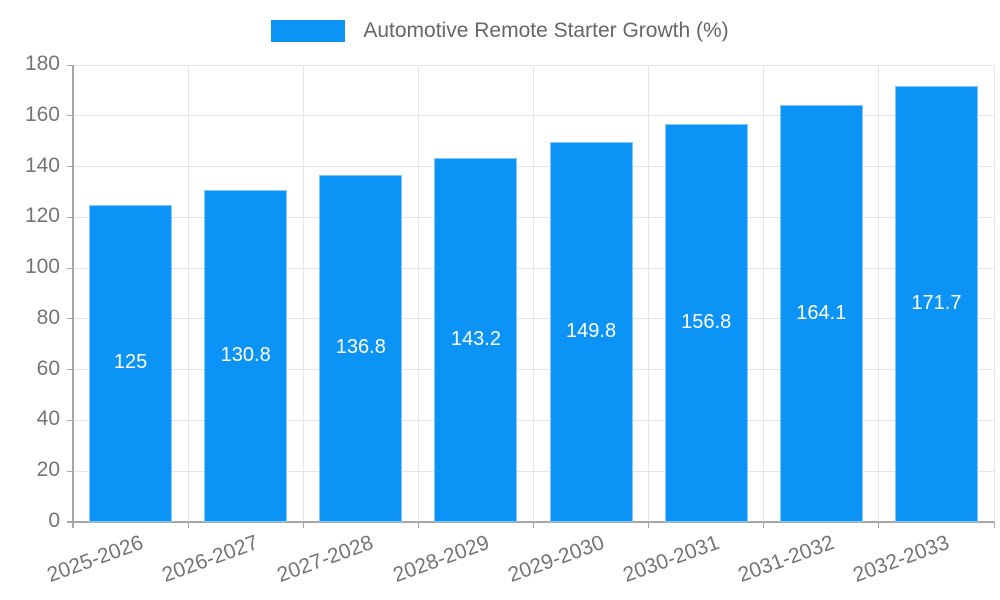 The image size is (1000, 600). I want to click on bar-value-label: 125, so click(130, 362).